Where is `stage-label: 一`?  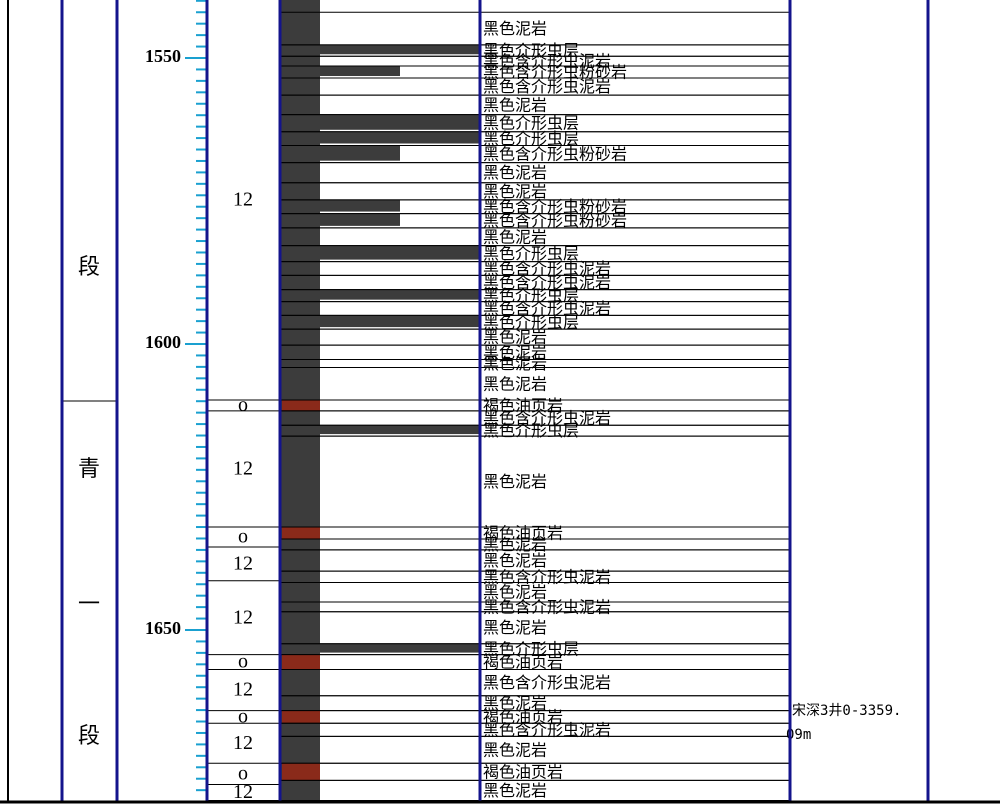 stage-label: 一 is located at coordinates (89, 604).